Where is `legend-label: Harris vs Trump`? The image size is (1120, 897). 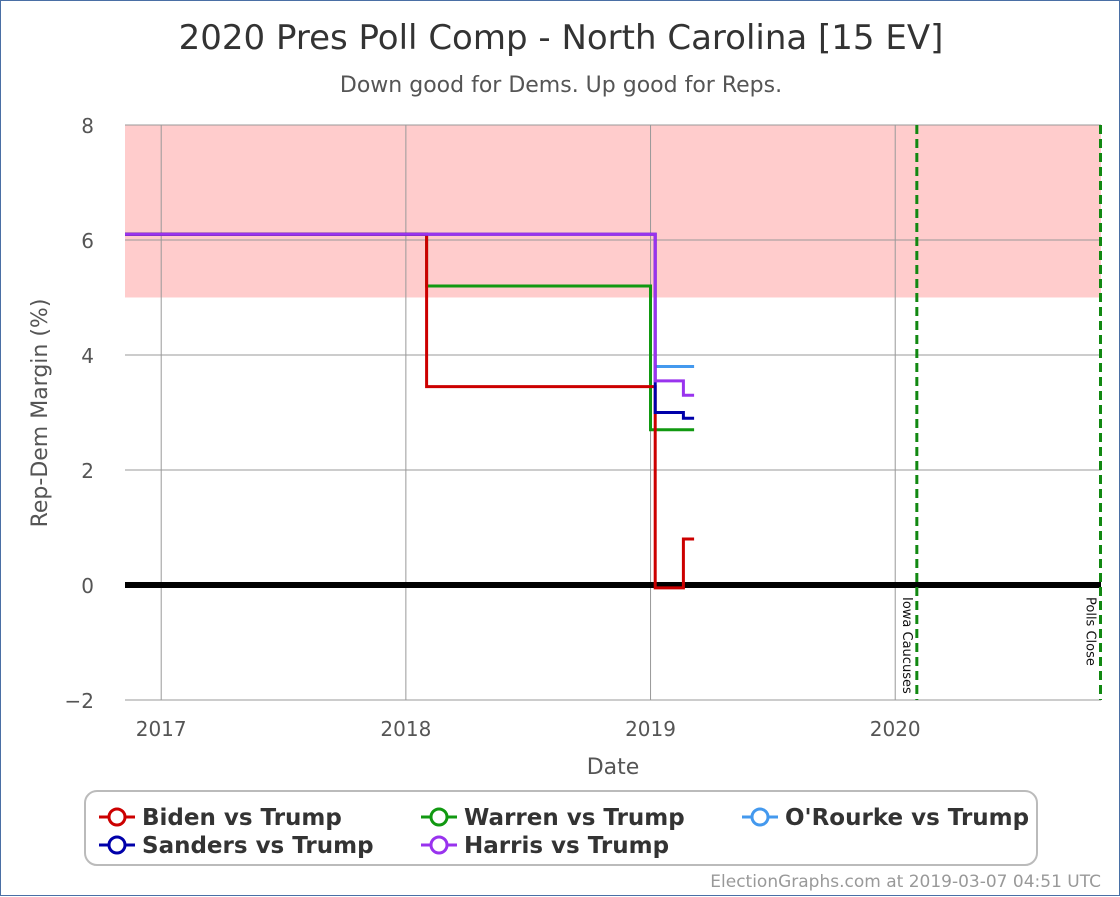 legend-label: Harris vs Trump is located at coordinates (566, 846).